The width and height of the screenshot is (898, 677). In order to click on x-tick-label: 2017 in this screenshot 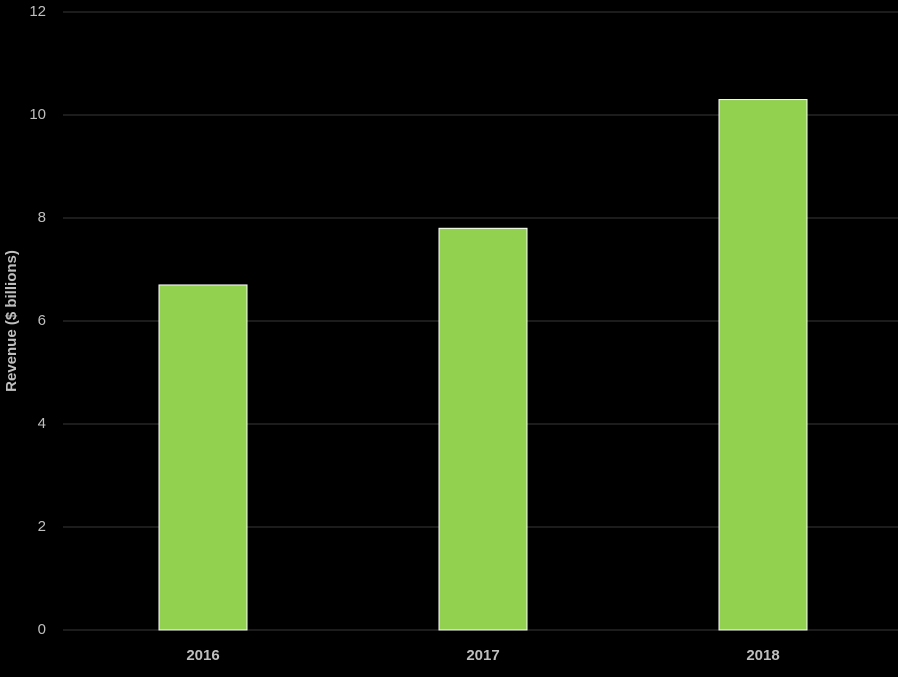, I will do `click(482, 655)`.